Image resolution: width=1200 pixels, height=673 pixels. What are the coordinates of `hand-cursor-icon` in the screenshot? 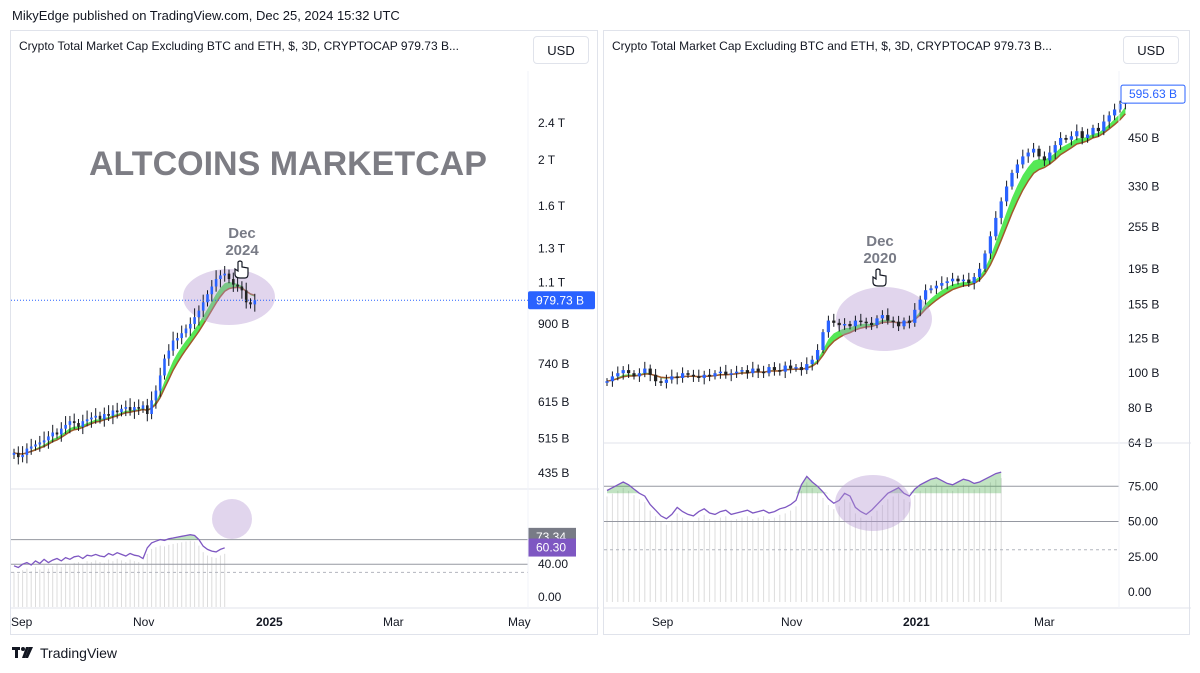 It's located at (879, 277).